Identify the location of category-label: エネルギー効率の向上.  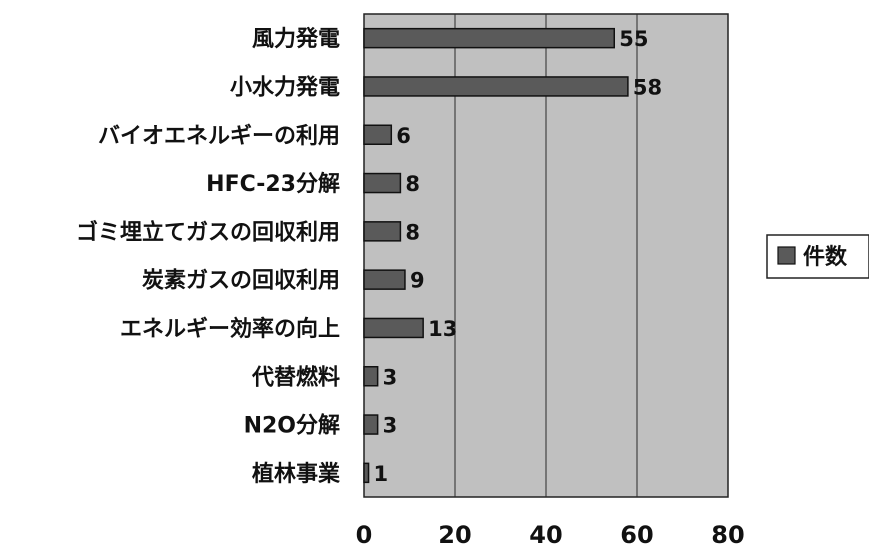
(230, 329).